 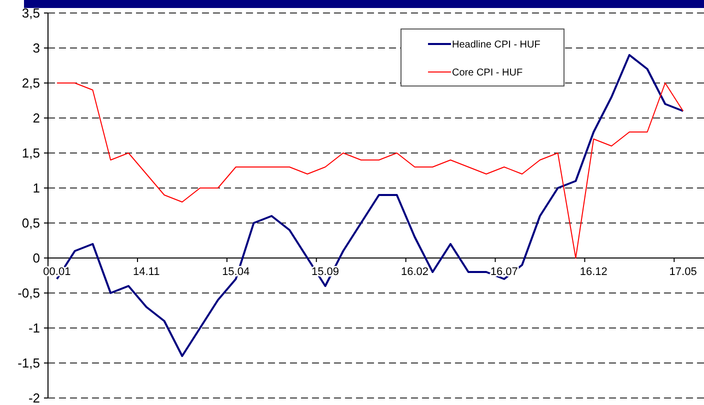 I want to click on y-tick-label: 0,5, so click(x=31, y=223).